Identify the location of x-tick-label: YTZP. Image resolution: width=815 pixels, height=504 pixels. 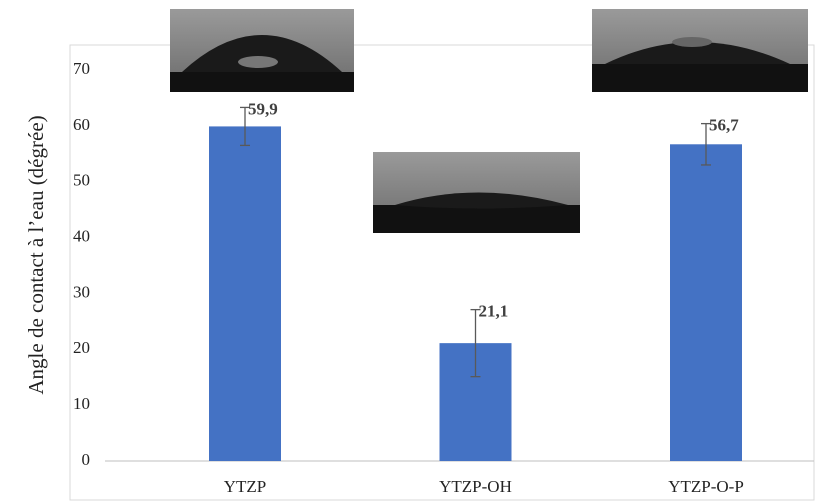
(245, 486).